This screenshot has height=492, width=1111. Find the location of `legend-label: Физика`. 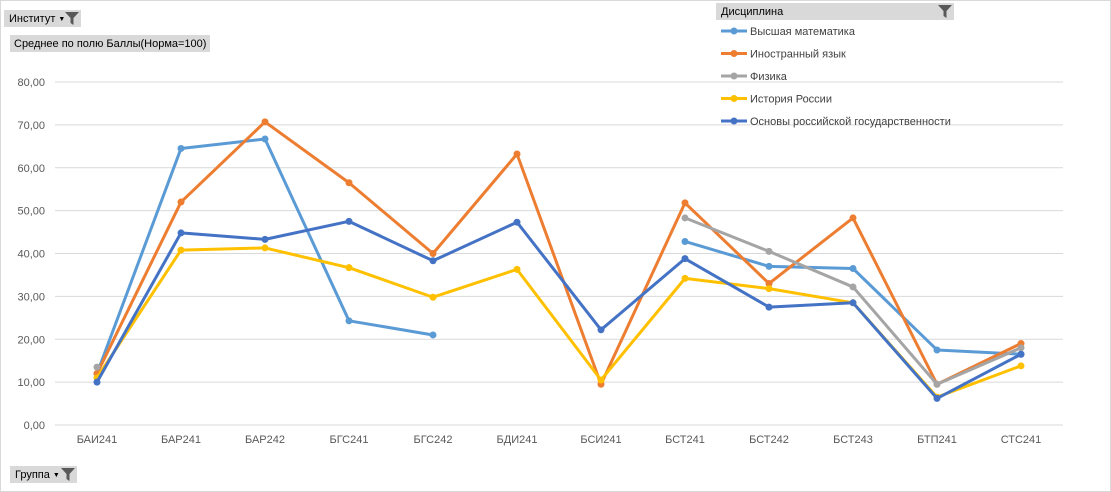

legend-label: Физика is located at coordinates (769, 77).